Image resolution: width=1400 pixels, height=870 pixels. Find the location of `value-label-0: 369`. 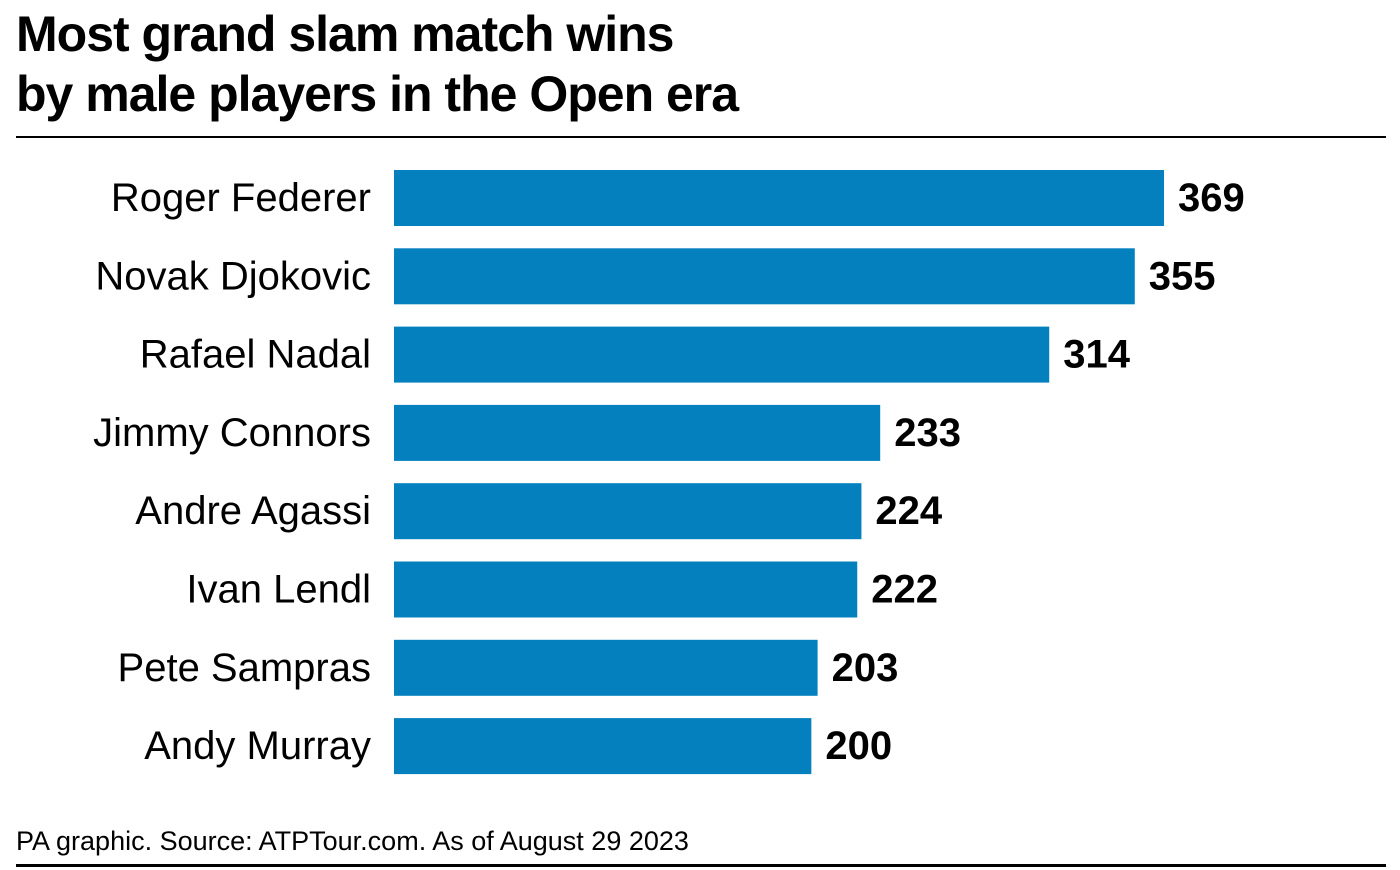

value-label-0: 369 is located at coordinates (1211, 198).